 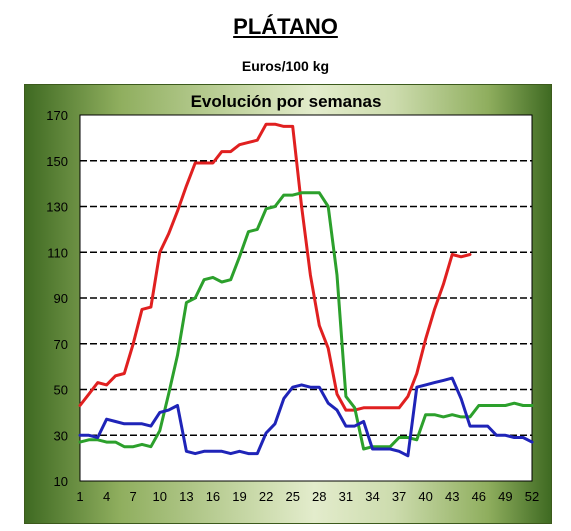 What do you see at coordinates (160, 496) in the screenshot?
I see `x-tick-label: 10` at bounding box center [160, 496].